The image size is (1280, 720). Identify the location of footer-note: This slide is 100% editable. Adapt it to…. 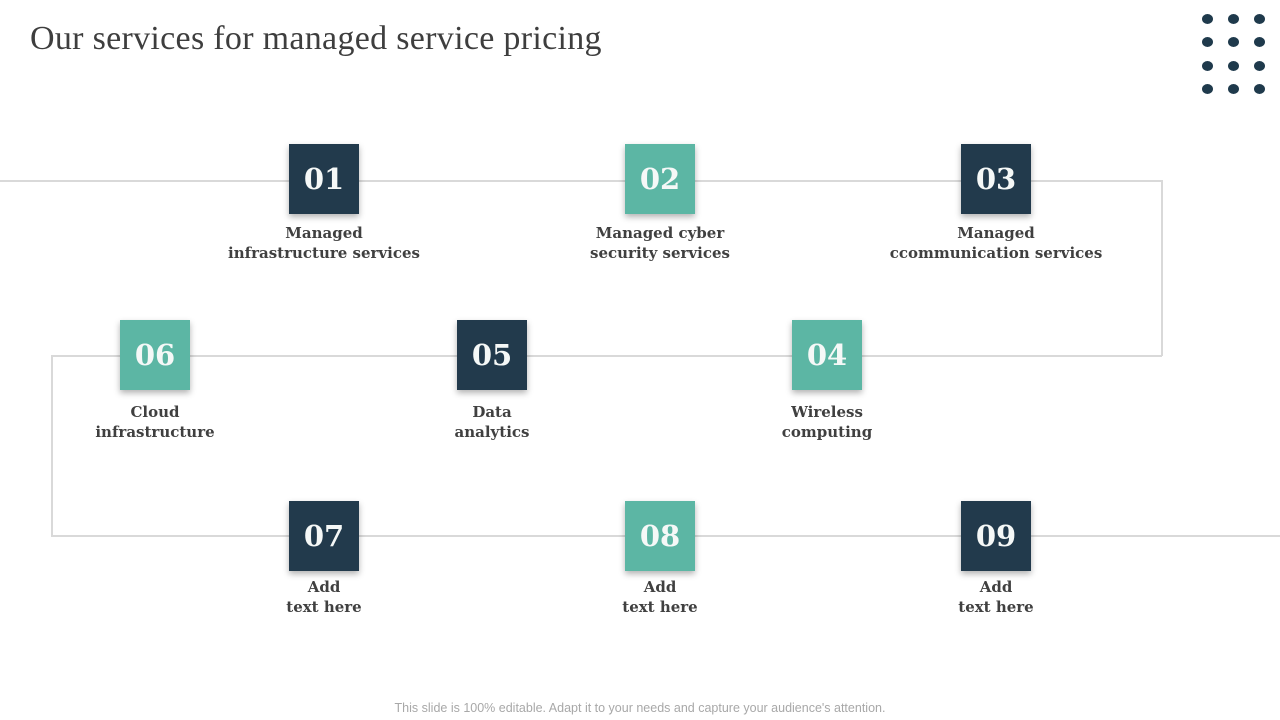
(640, 708).